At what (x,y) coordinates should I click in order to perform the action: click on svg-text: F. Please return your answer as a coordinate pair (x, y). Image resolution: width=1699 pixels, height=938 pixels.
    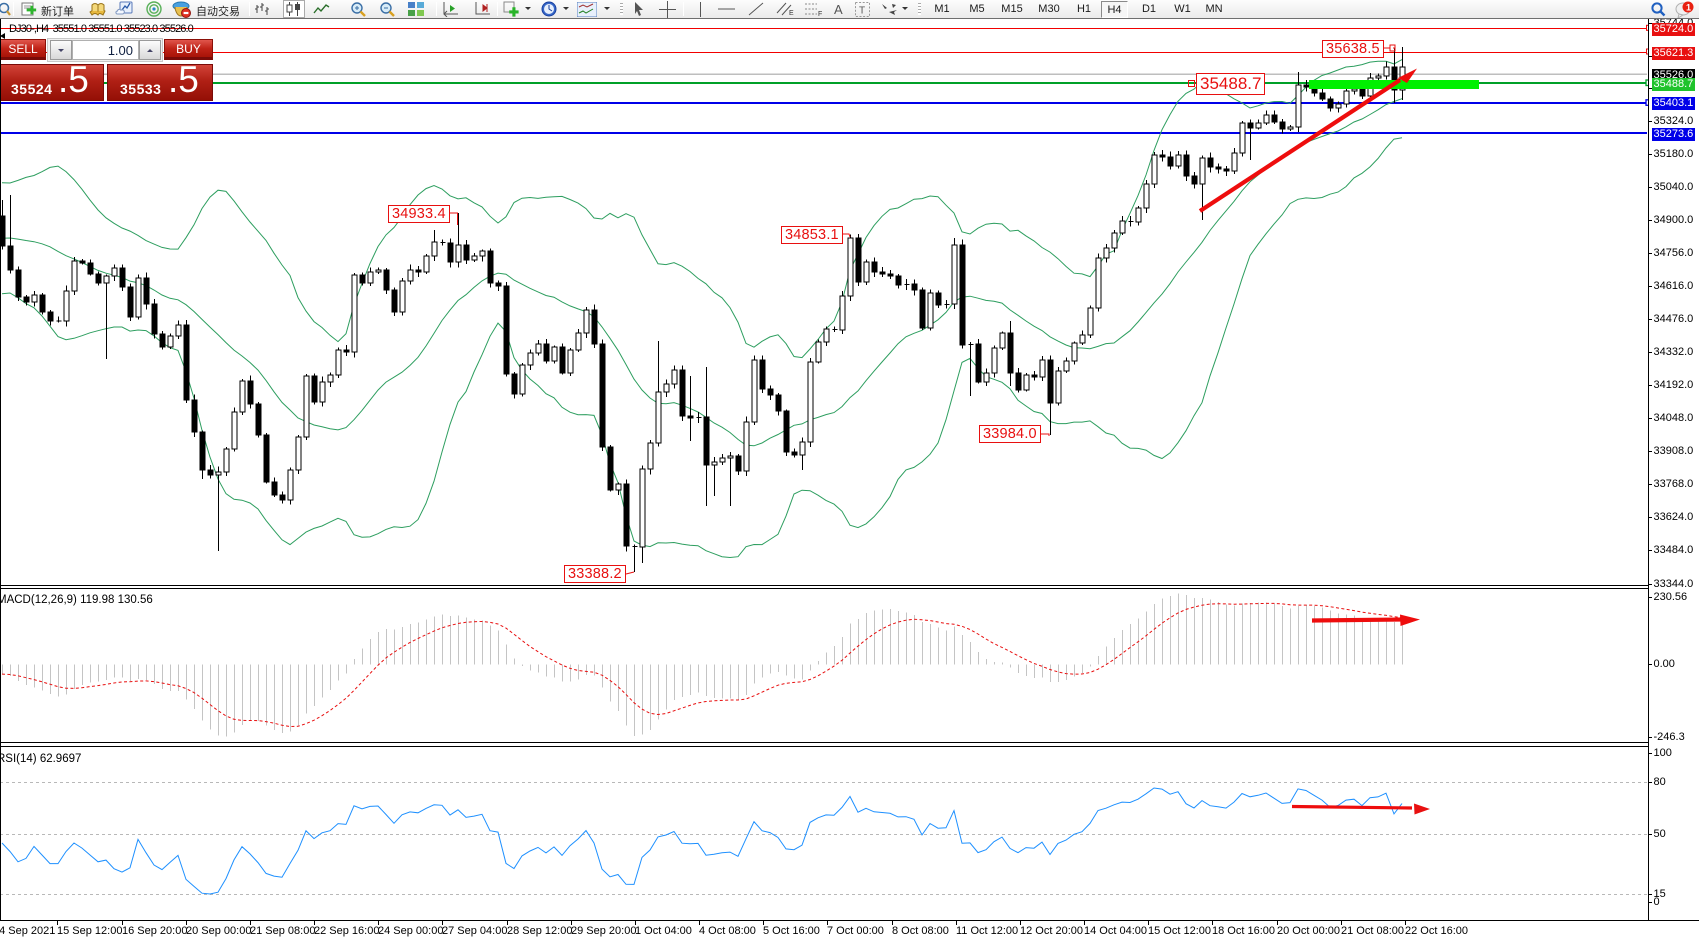
    Looking at the image, I should click on (820, 14).